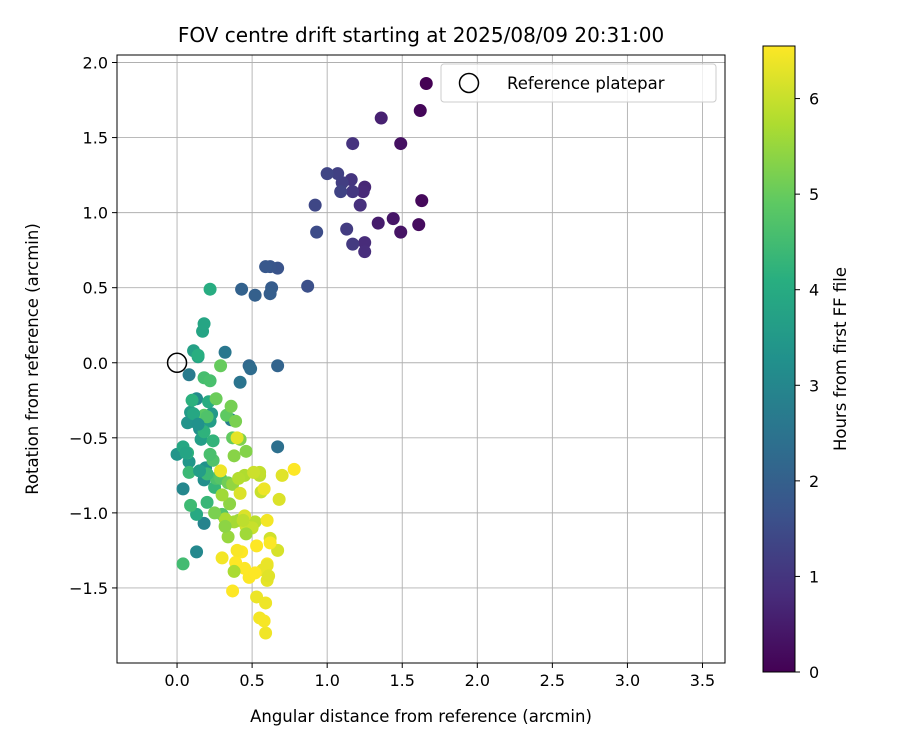 This screenshot has width=900, height=750. Describe the element at coordinates (552, 680) in the screenshot. I see `x-tick-label: 2.5` at that location.